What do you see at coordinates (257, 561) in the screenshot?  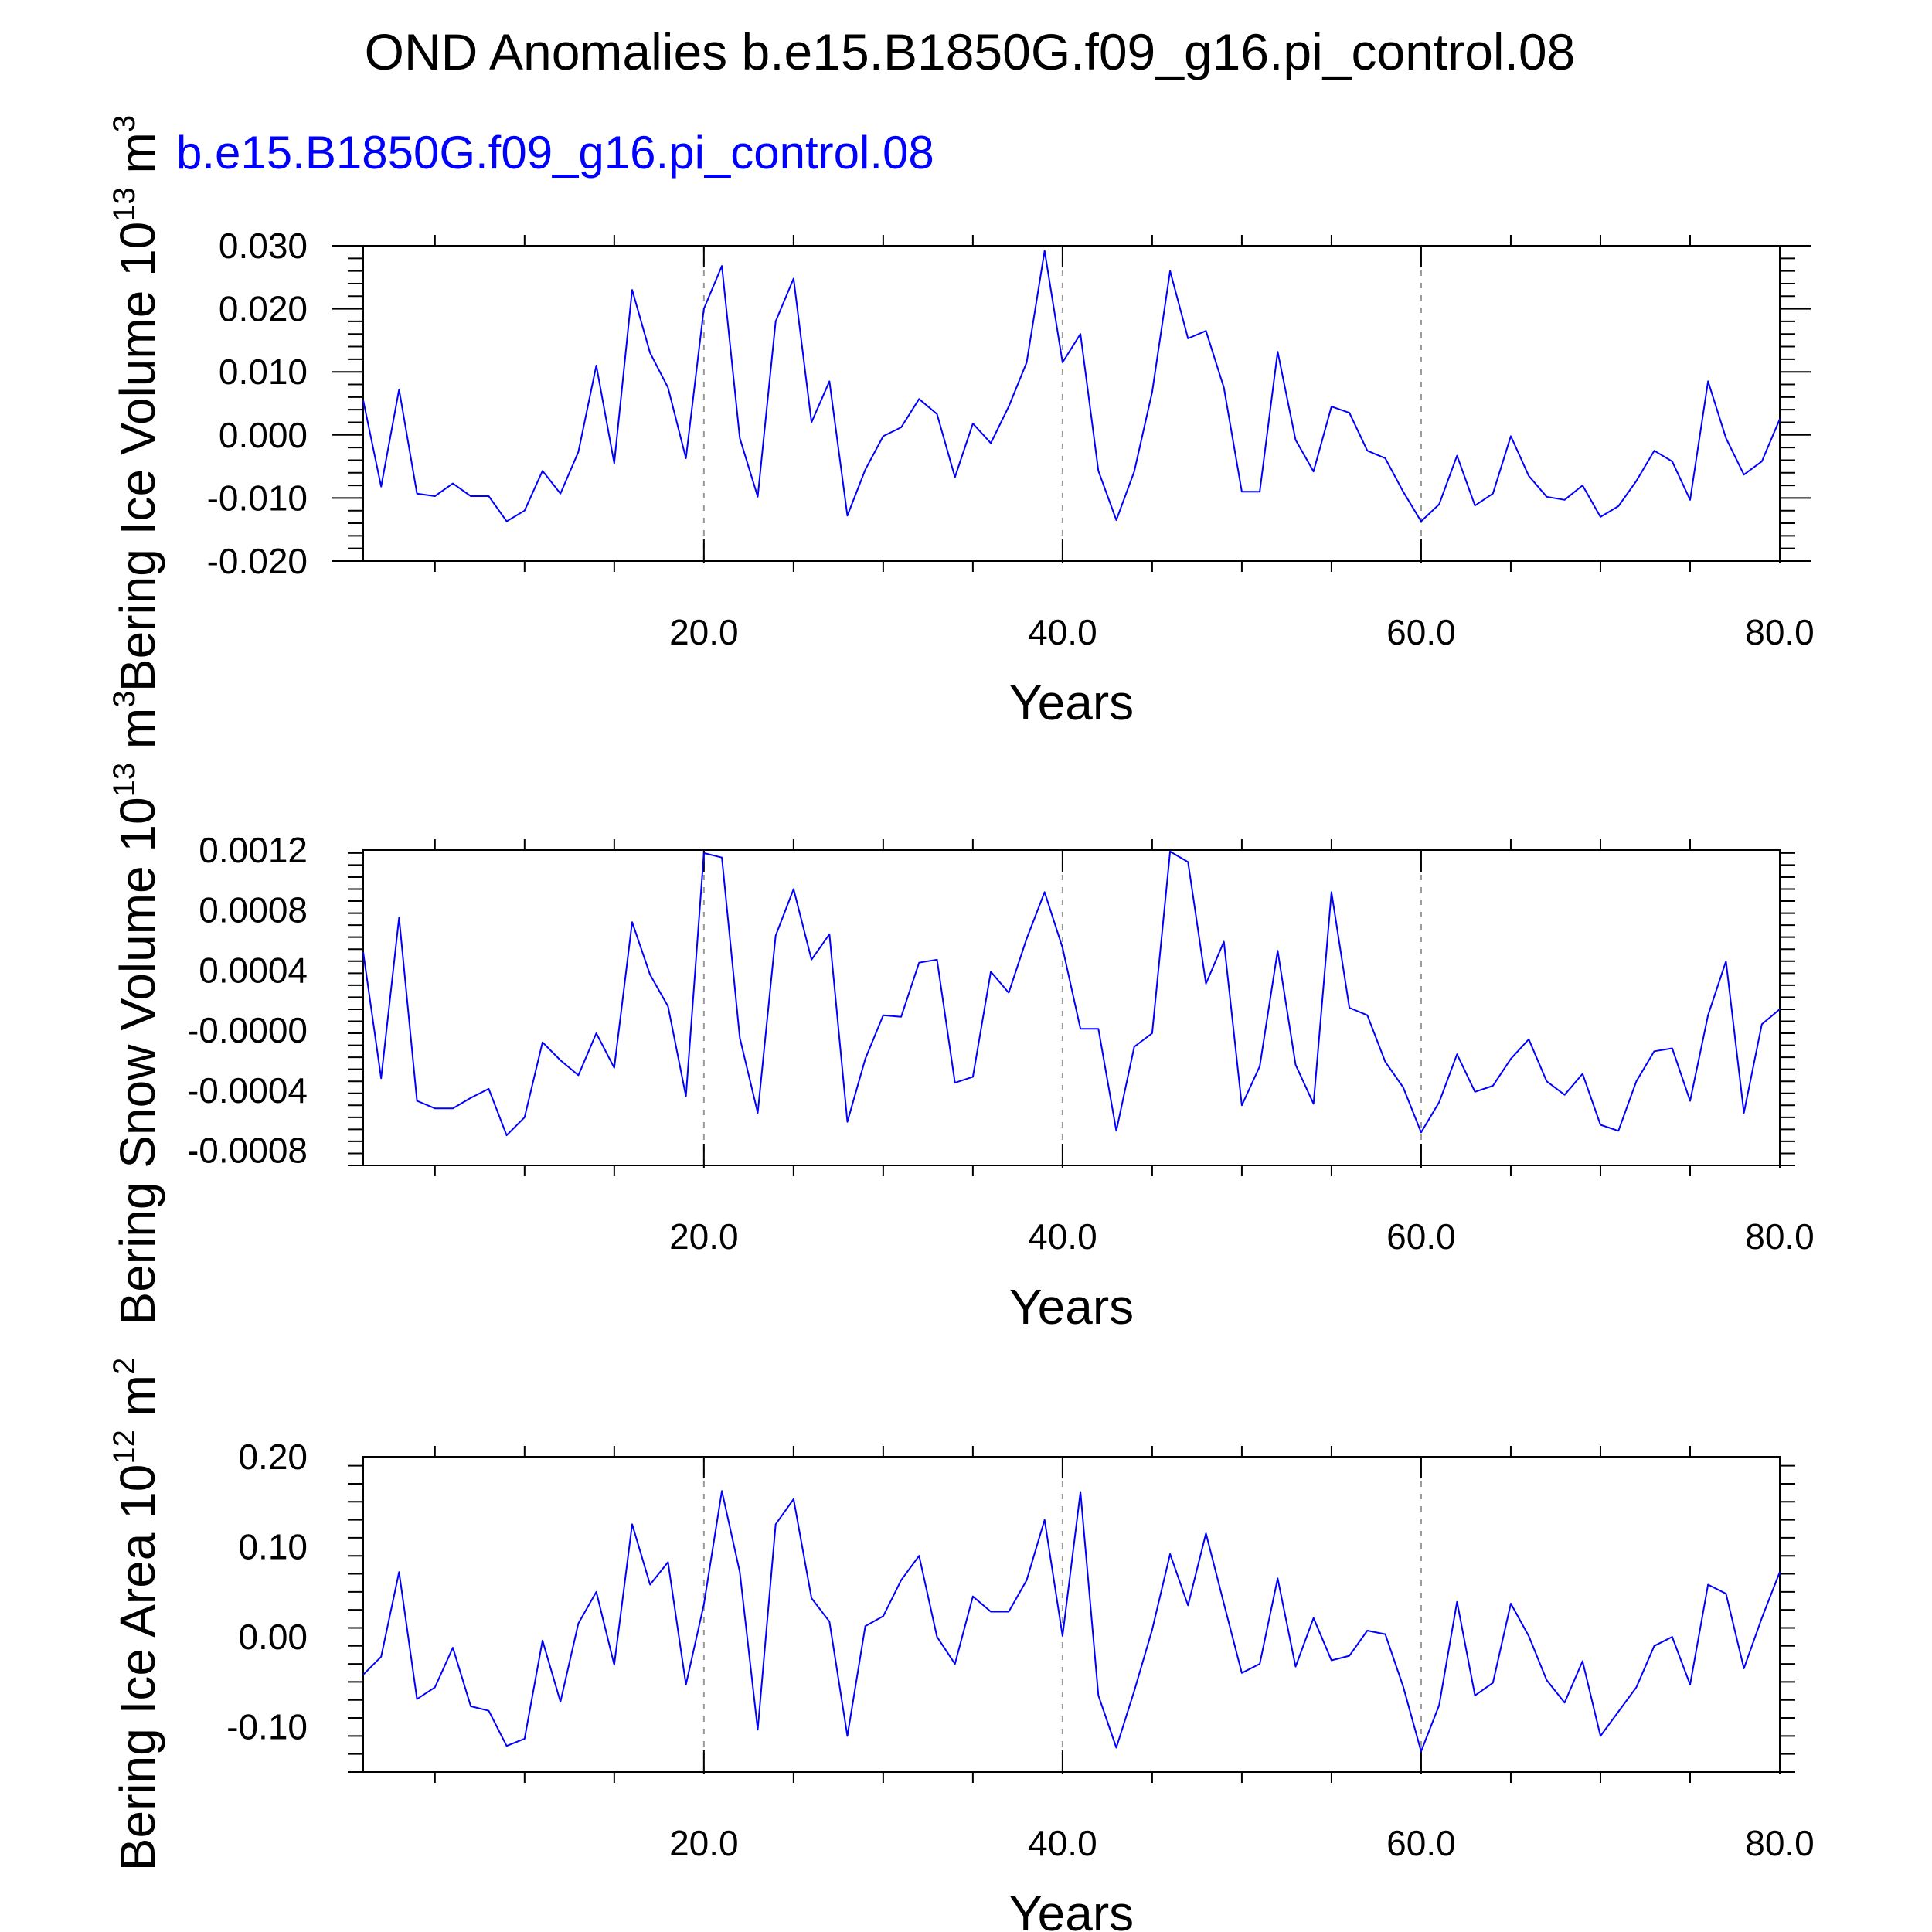 I see `y-tick-label: -0.020` at bounding box center [257, 561].